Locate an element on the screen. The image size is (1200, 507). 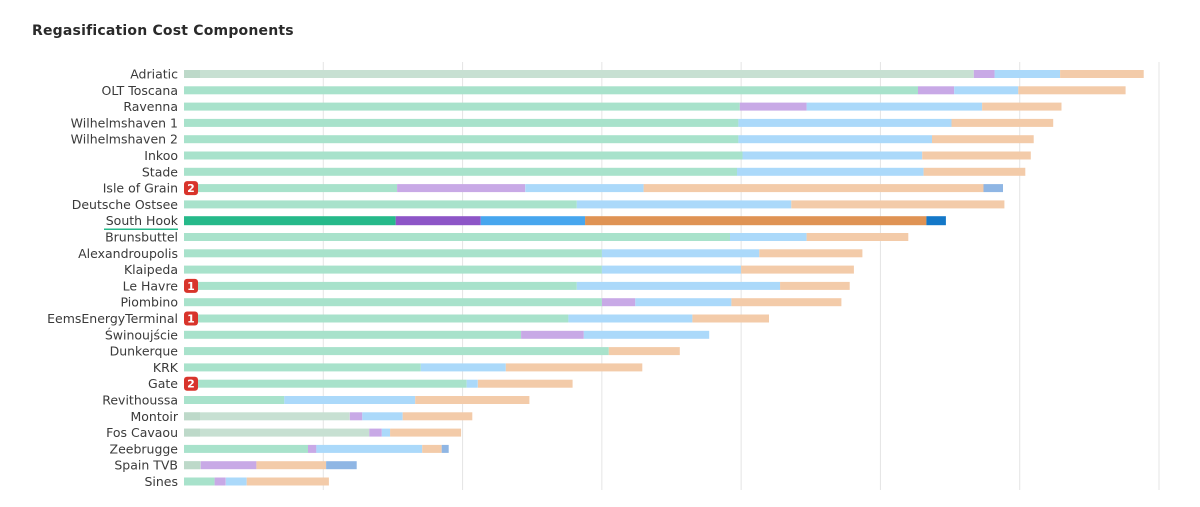
category-label: Le Havre is located at coordinates (151, 285).